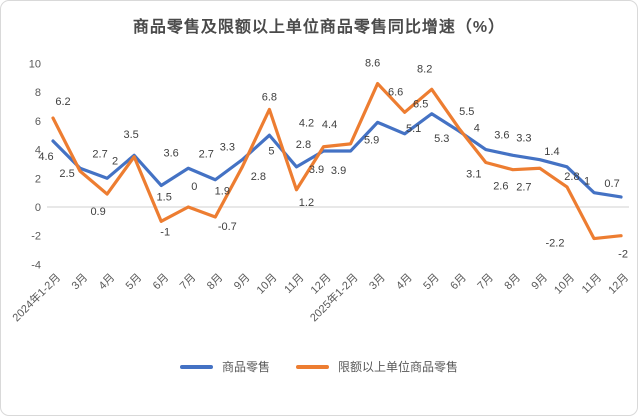 This screenshot has width=638, height=416. I want to click on data-label-series-0: 2, so click(115, 161).